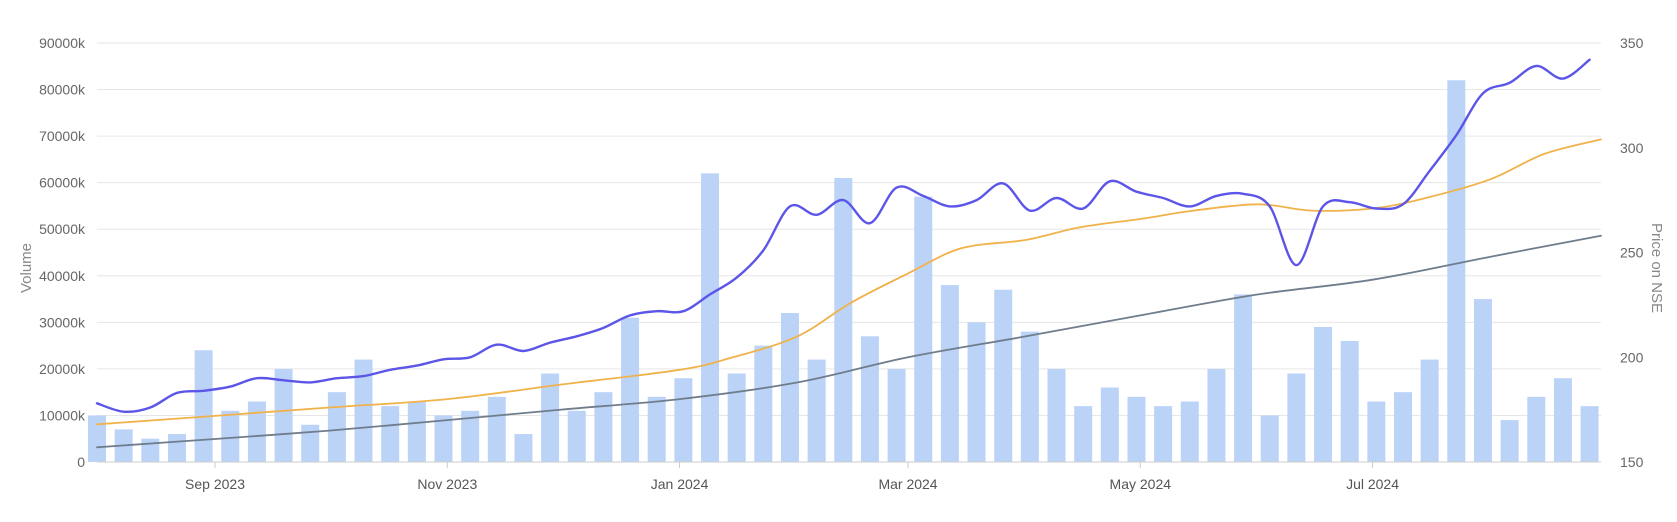 This screenshot has height=522, width=1677. What do you see at coordinates (1632, 253) in the screenshot?
I see `y-right-tick-label: 250` at bounding box center [1632, 253].